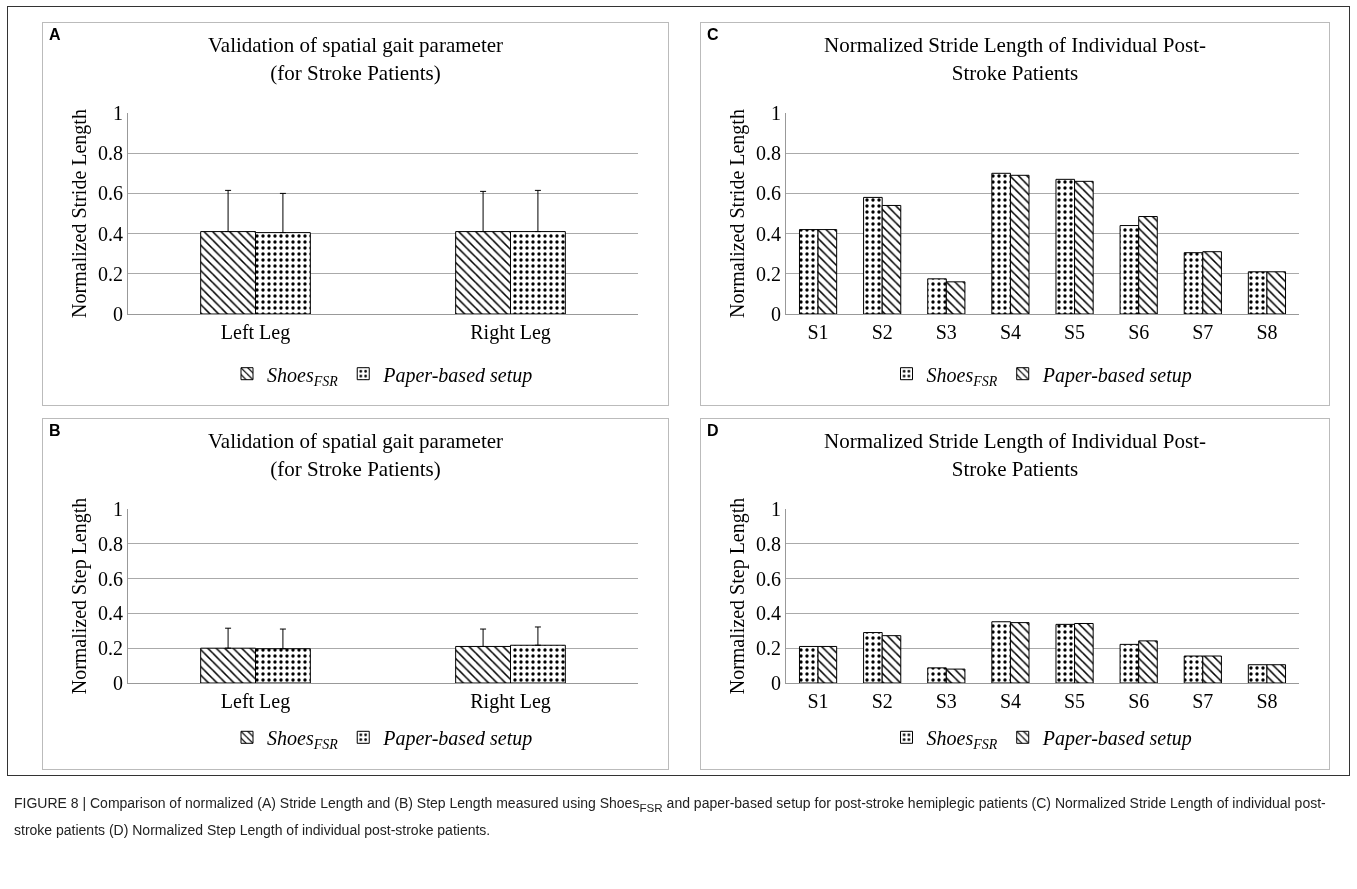 The image size is (1357, 889). Describe the element at coordinates (713, 35) in the screenshot. I see `text: C` at that location.